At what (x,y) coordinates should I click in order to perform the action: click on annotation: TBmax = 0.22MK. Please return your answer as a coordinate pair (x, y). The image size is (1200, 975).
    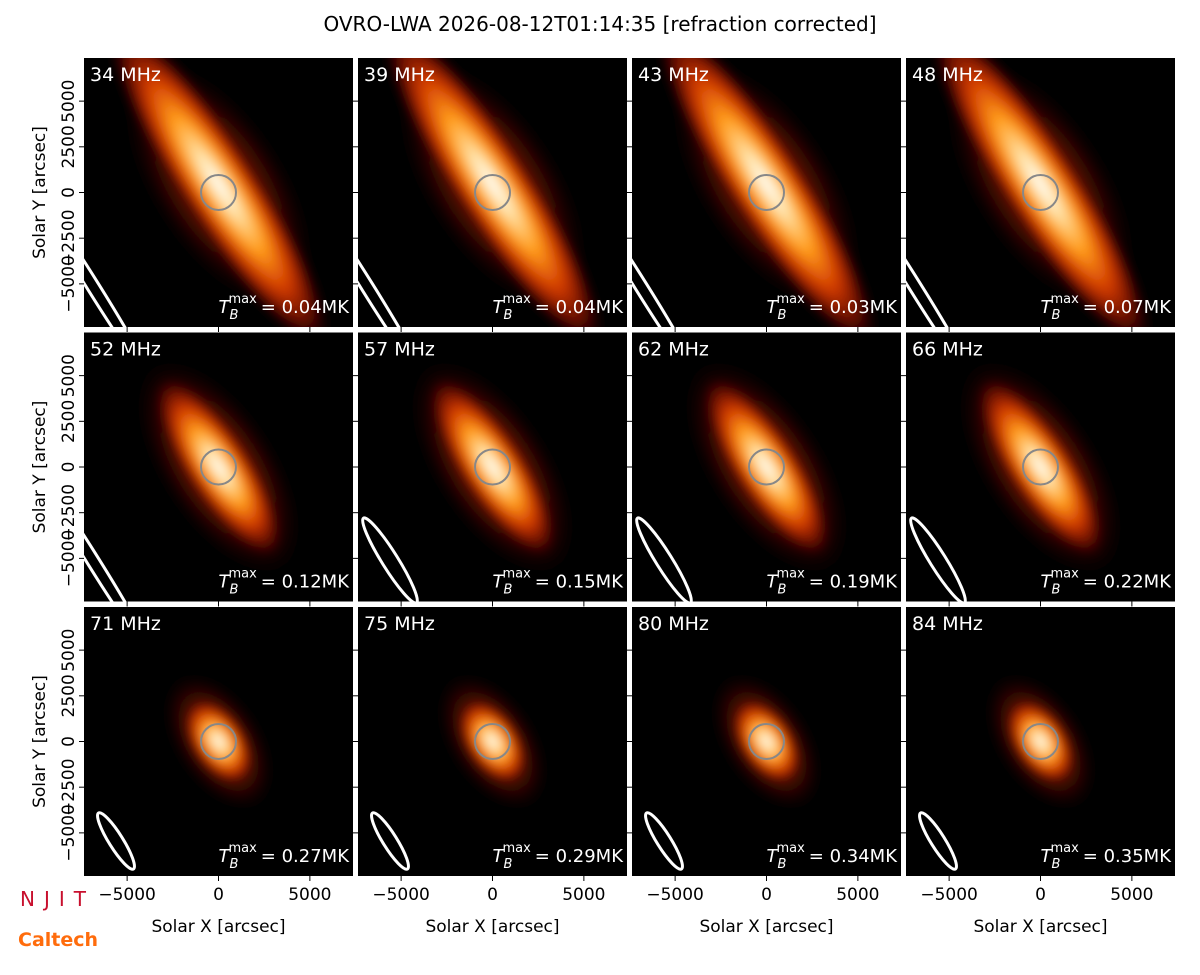
    Looking at the image, I should click on (1107, 582).